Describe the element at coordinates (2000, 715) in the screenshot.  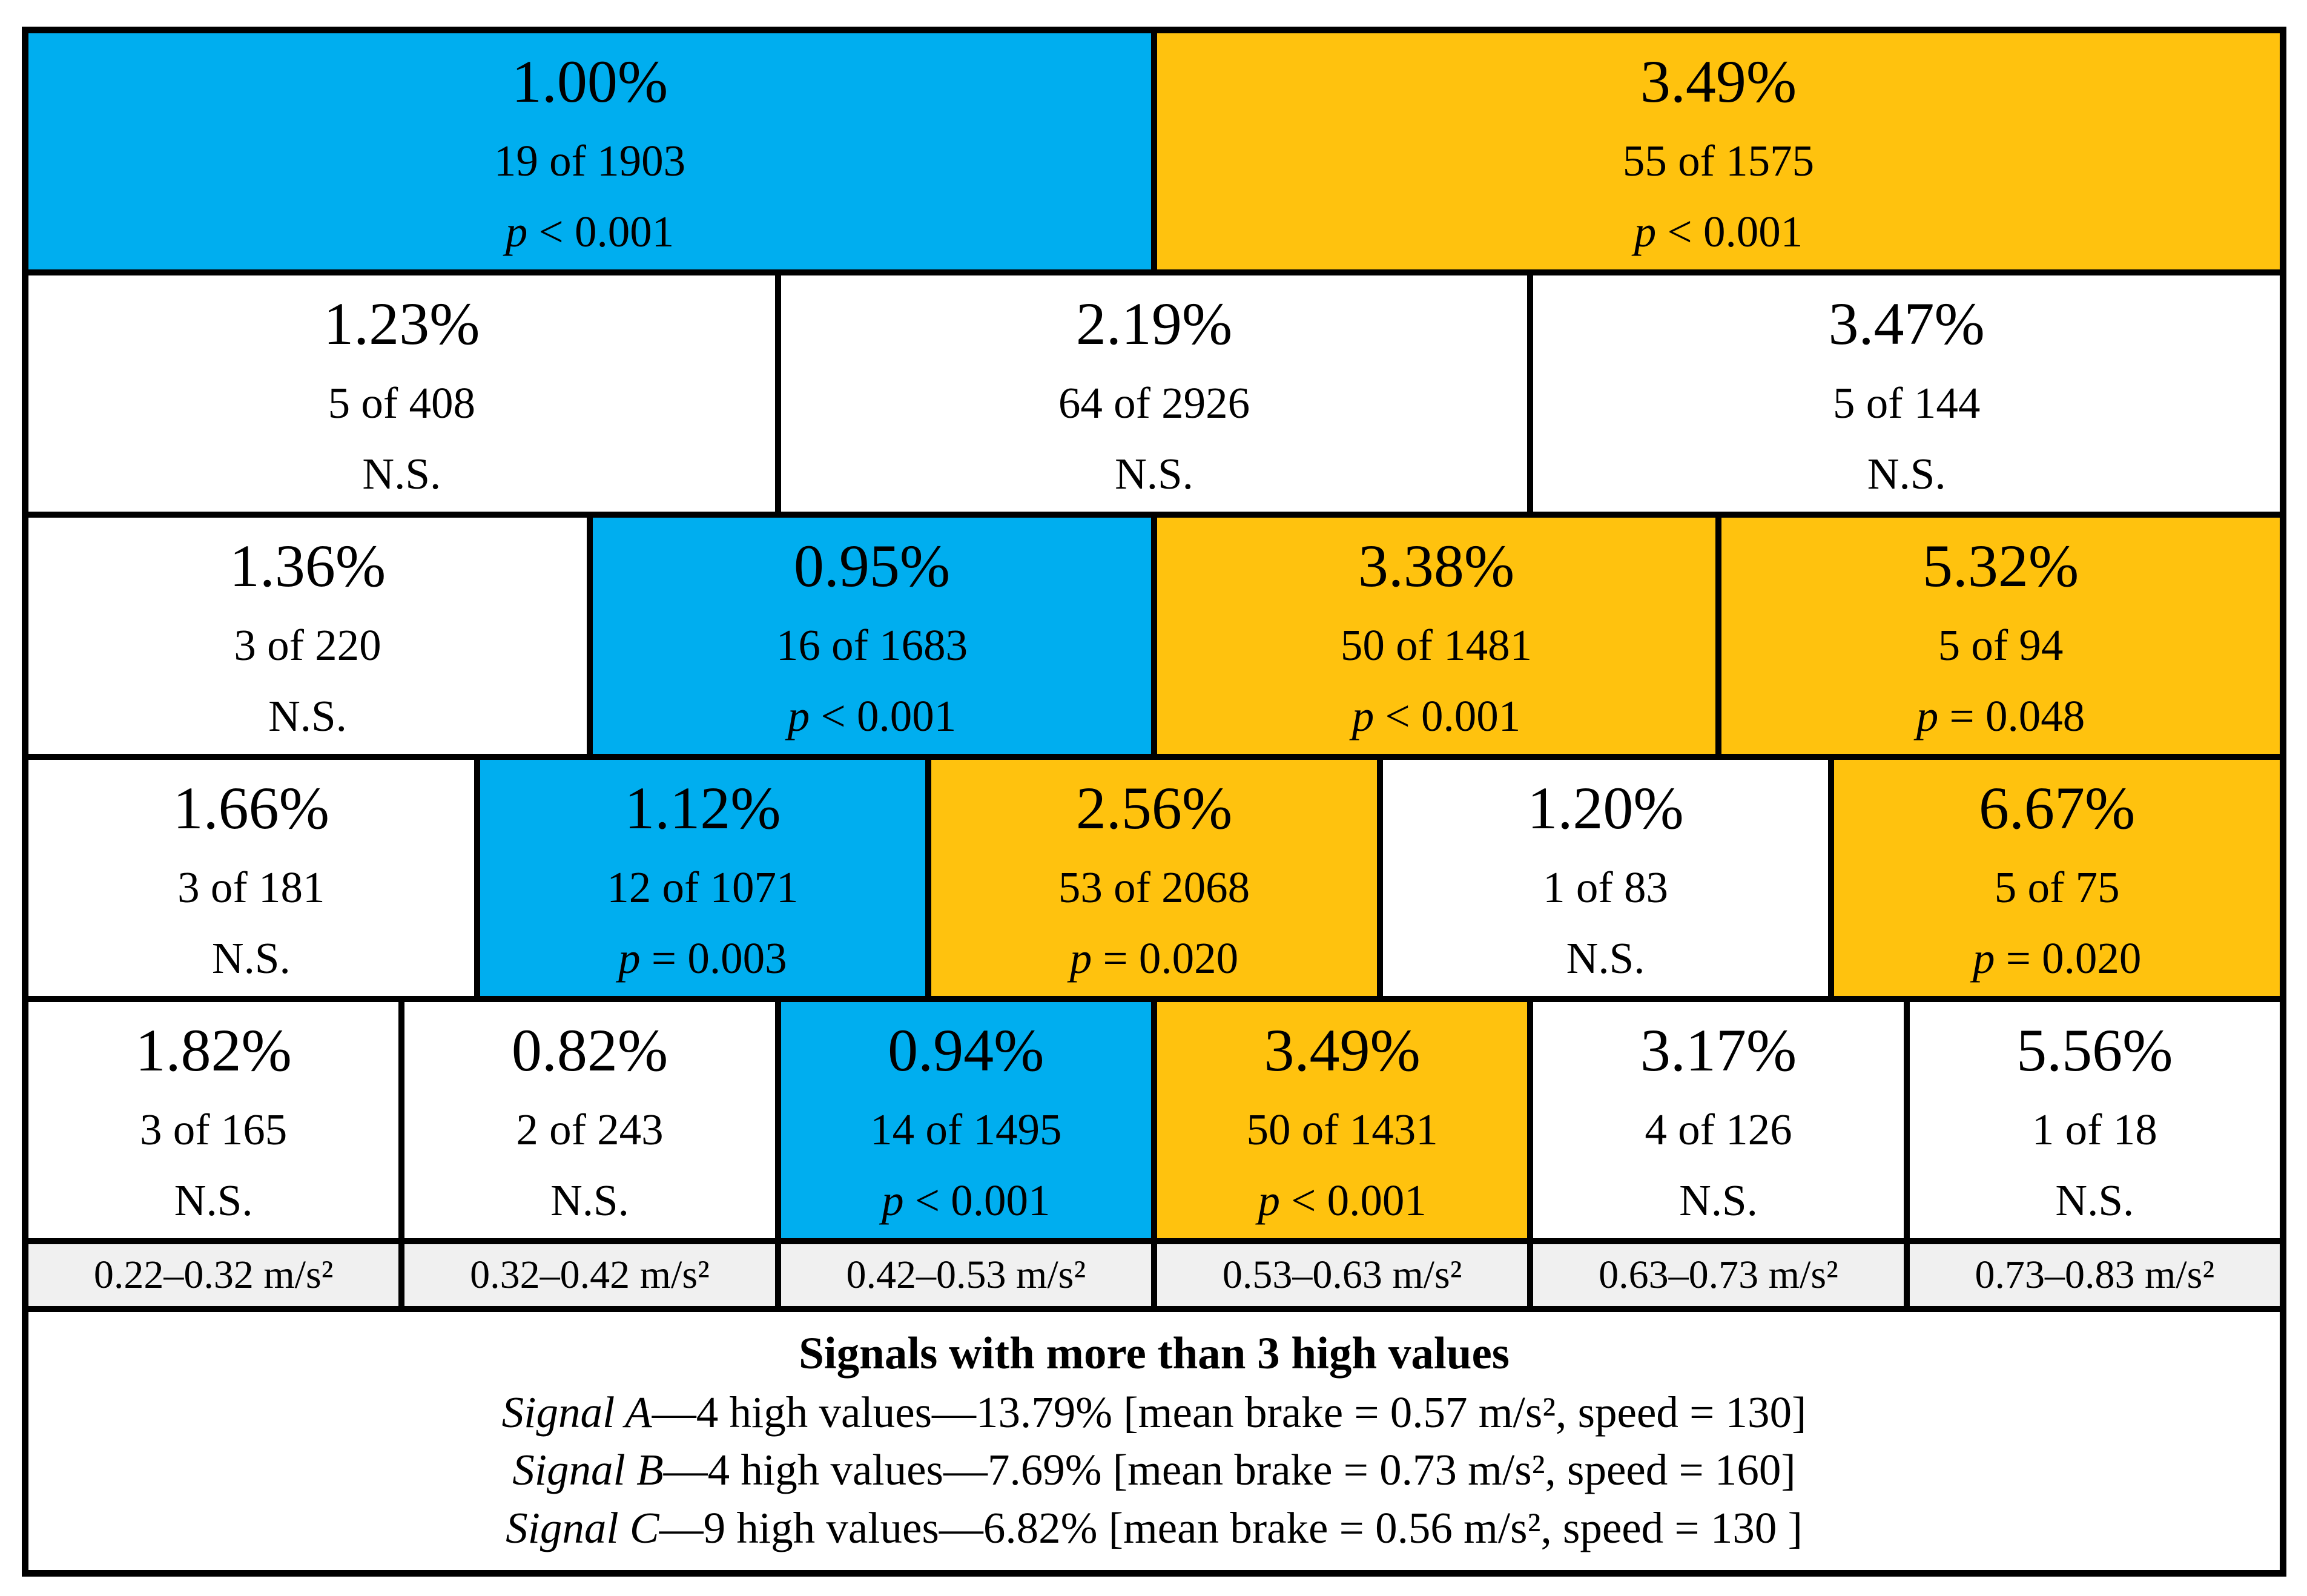
I see `significance-value: p = 0.048` at that location.